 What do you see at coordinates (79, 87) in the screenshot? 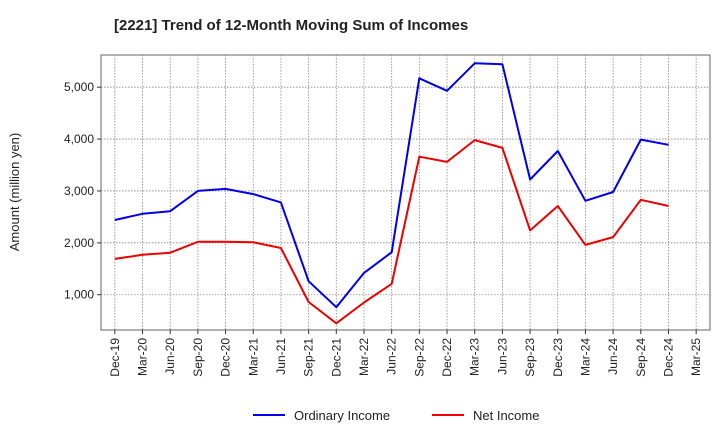
I see `y-tick-label: 5,000` at bounding box center [79, 87].